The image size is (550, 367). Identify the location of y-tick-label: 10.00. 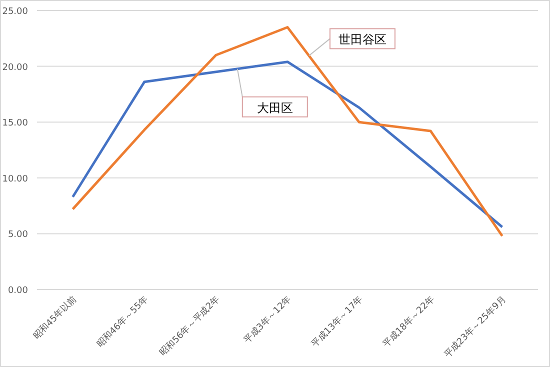
(15, 179).